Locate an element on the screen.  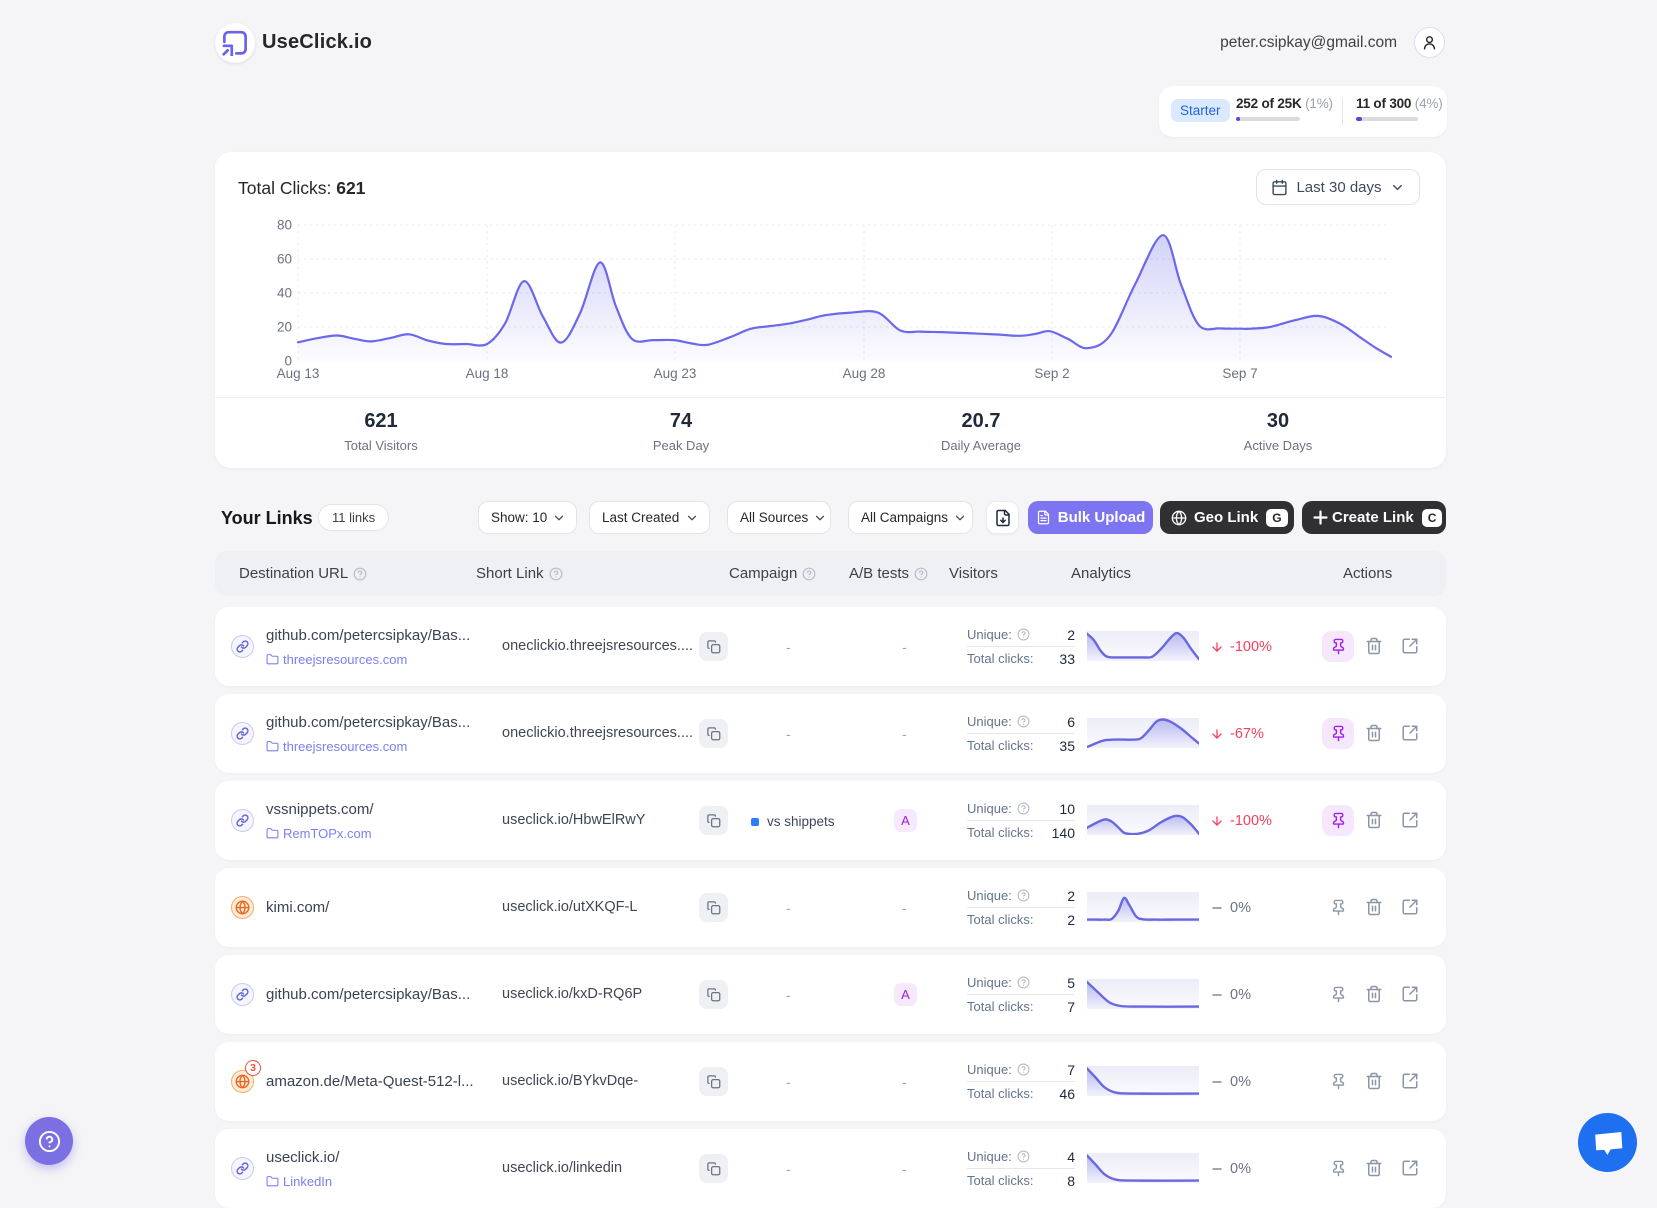
svg-text: 40 is located at coordinates (284, 293).